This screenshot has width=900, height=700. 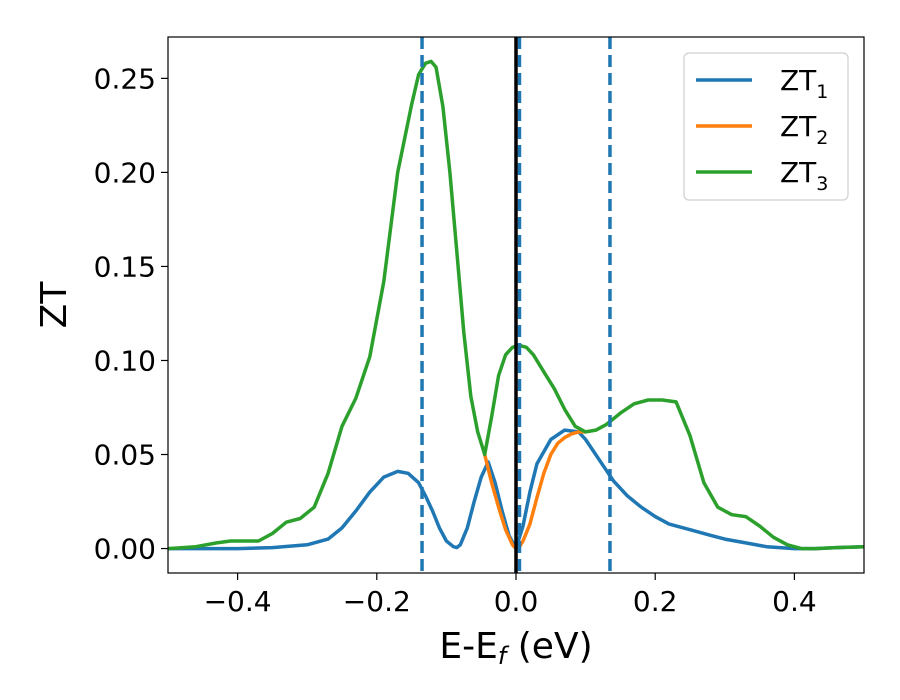 What do you see at coordinates (804, 83) in the screenshot?
I see `legend-label-zt1: ZT1` at bounding box center [804, 83].